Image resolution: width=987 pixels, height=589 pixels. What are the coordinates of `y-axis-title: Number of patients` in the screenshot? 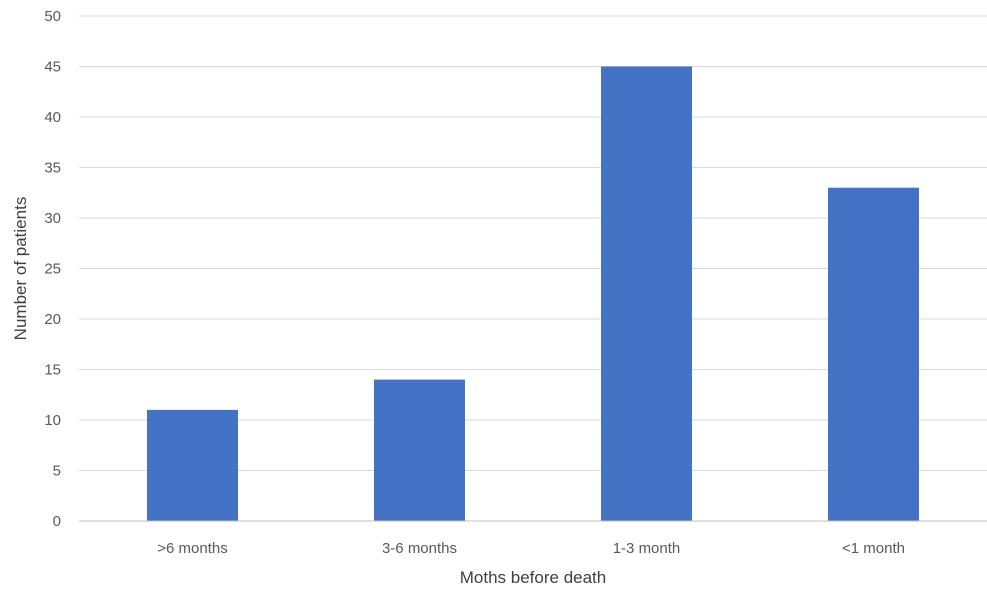 It's located at (20, 269).